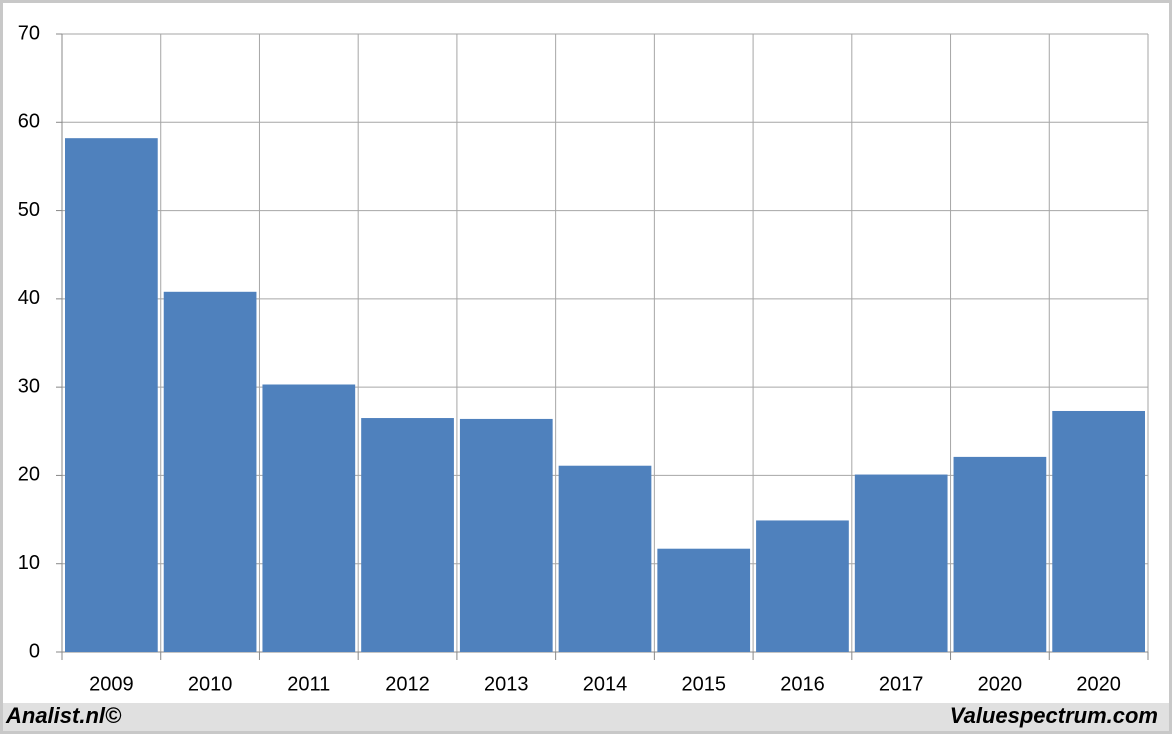 Image resolution: width=1172 pixels, height=734 pixels. What do you see at coordinates (29, 386) in the screenshot?
I see `y-tick-label: 30` at bounding box center [29, 386].